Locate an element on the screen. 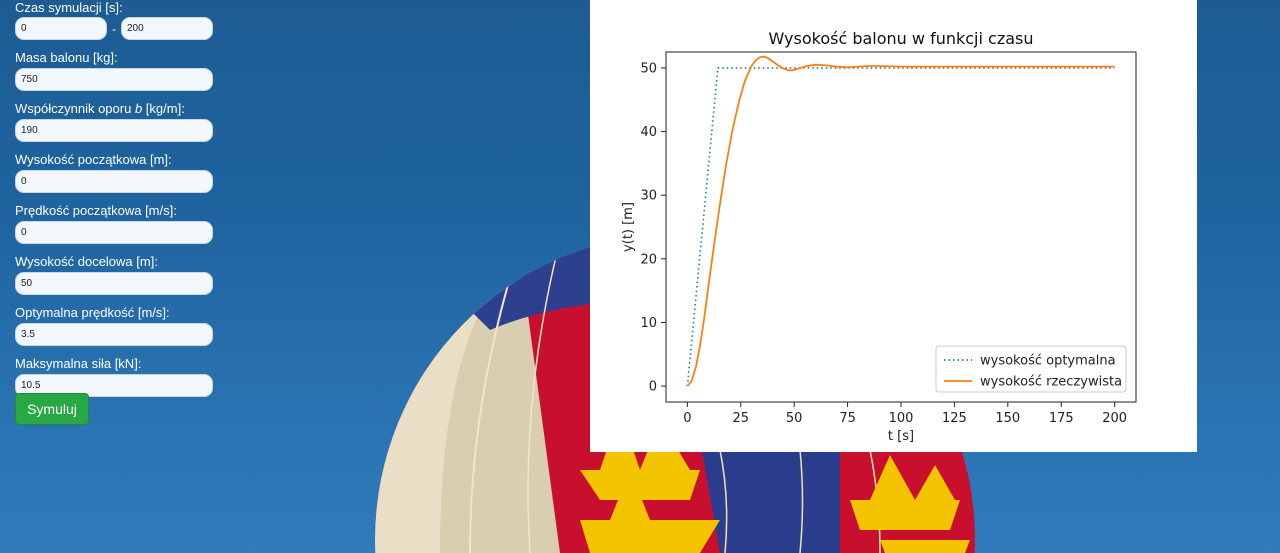  x-tick-label: 0 is located at coordinates (687, 418).